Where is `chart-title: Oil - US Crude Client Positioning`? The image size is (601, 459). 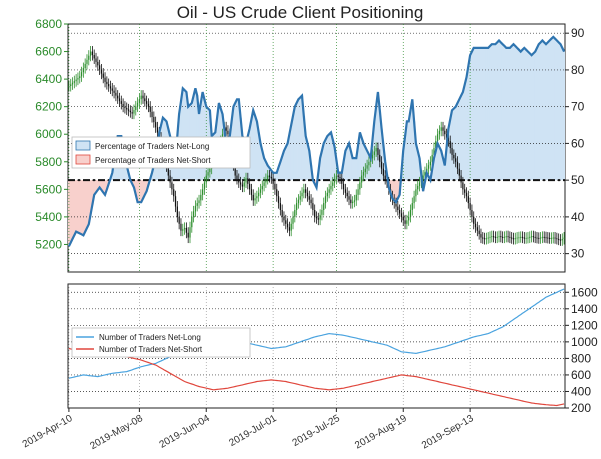 chart-title: Oil - US Crude Client Positioning is located at coordinates (300, 12).